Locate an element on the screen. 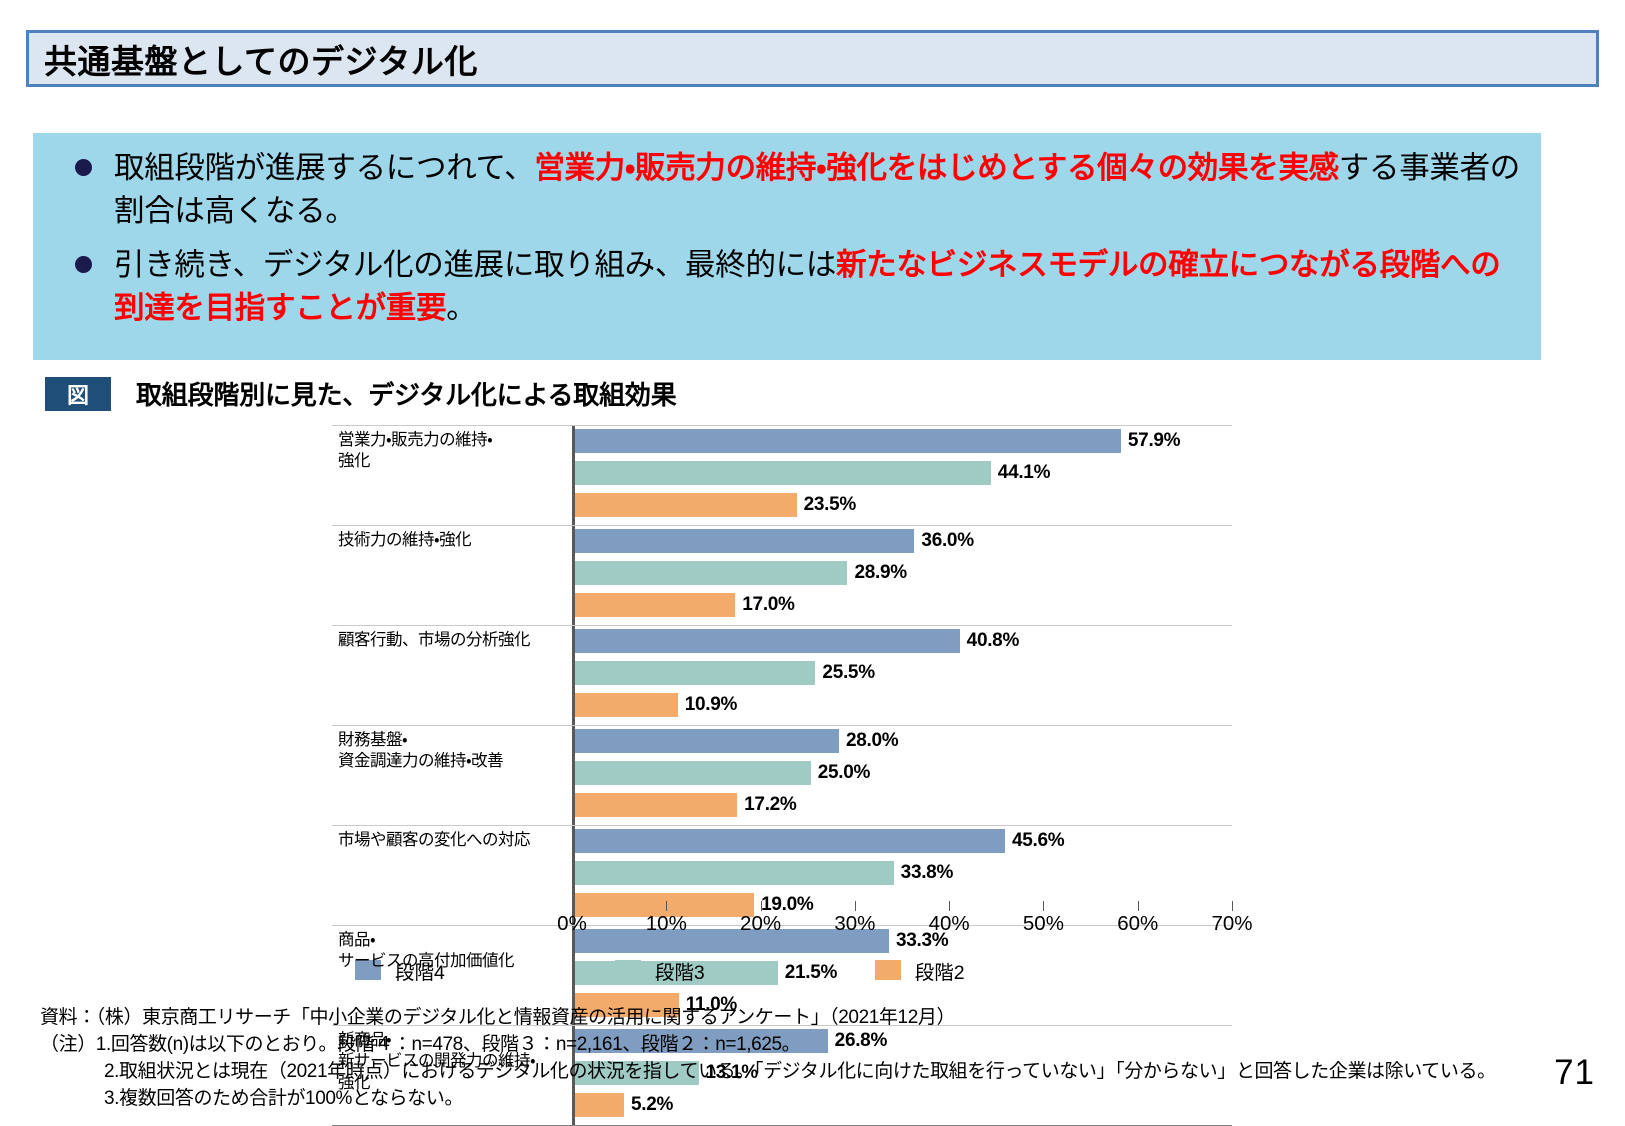 This screenshot has width=1625, height=1126. chart-bar-value-label: 33.3% is located at coordinates (922, 940).